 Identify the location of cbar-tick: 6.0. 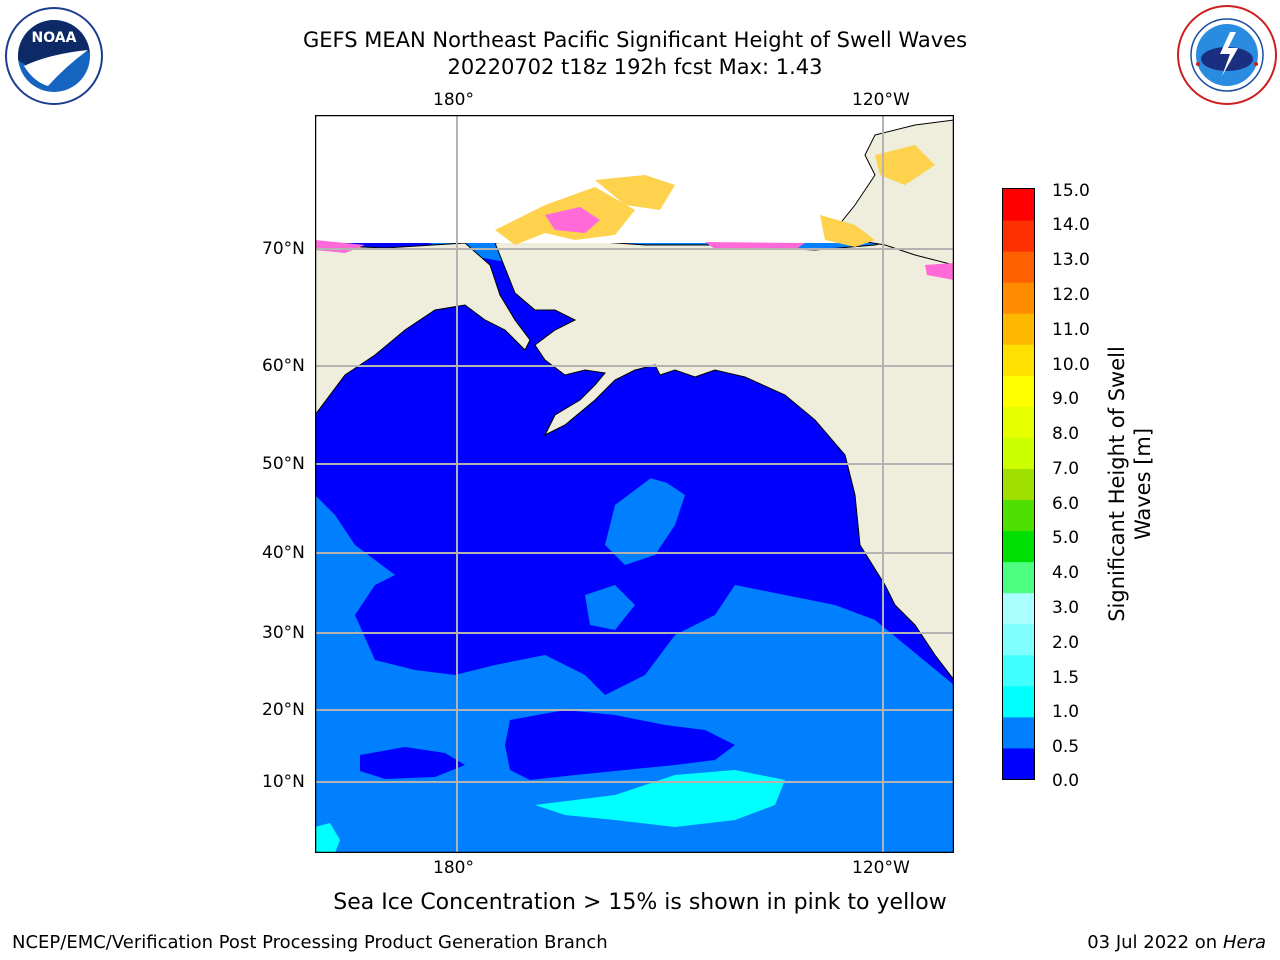
(1066, 504).